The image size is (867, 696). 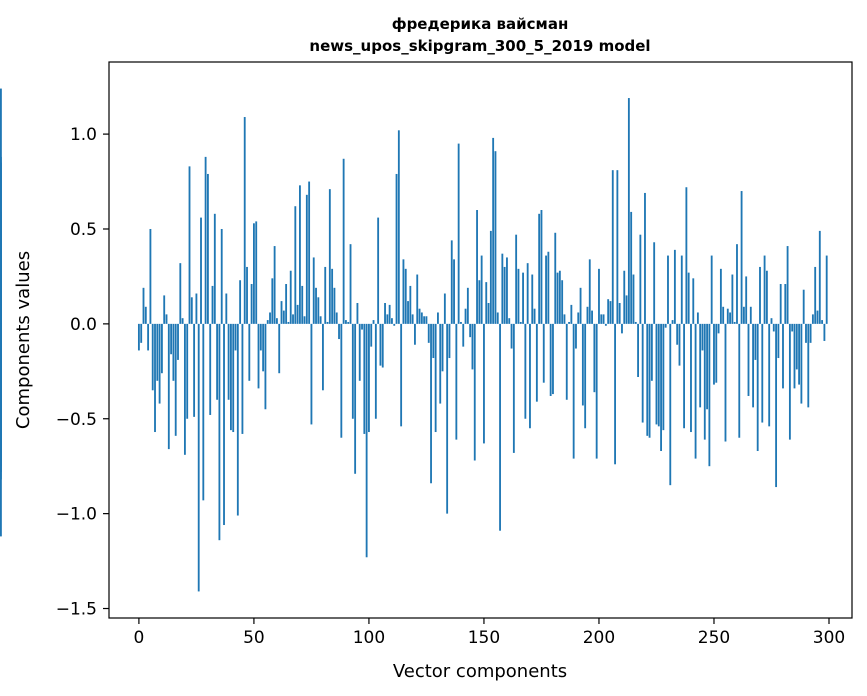 What do you see at coordinates (480, 24) in the screenshot?
I see `chart-title: фредерика вайсман` at bounding box center [480, 24].